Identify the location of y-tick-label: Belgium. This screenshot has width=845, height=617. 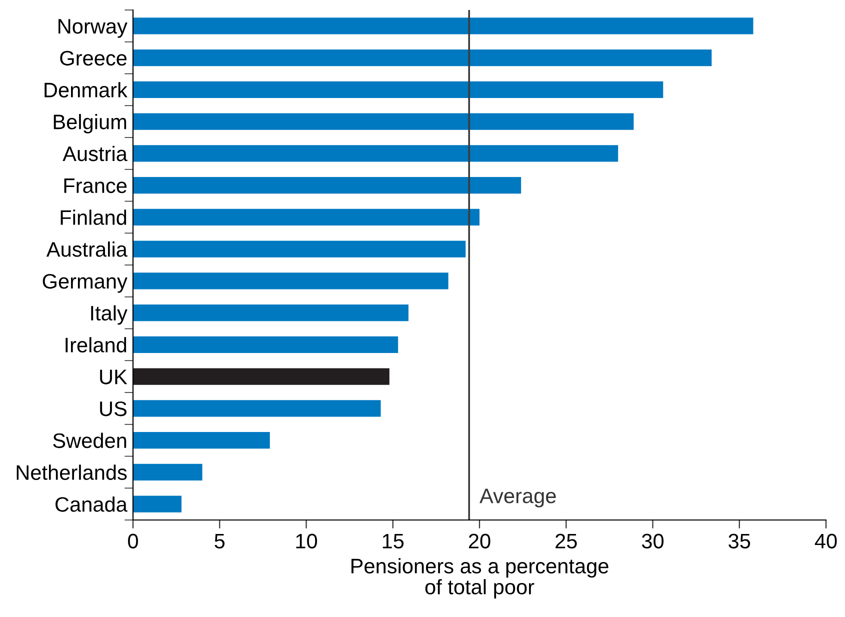
(90, 124).